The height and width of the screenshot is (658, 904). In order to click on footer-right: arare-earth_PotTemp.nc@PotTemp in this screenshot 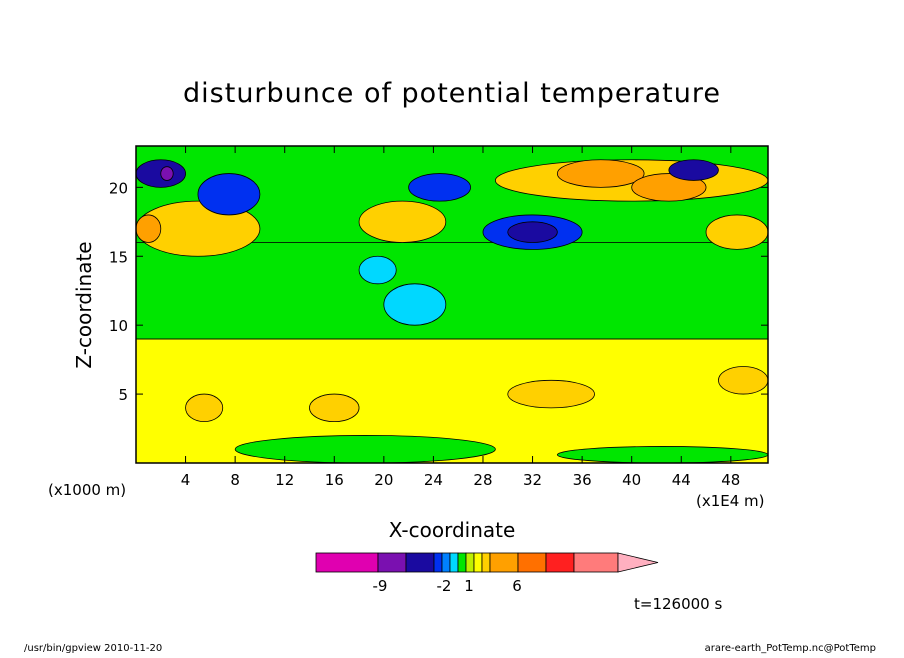, I will do `click(790, 648)`.